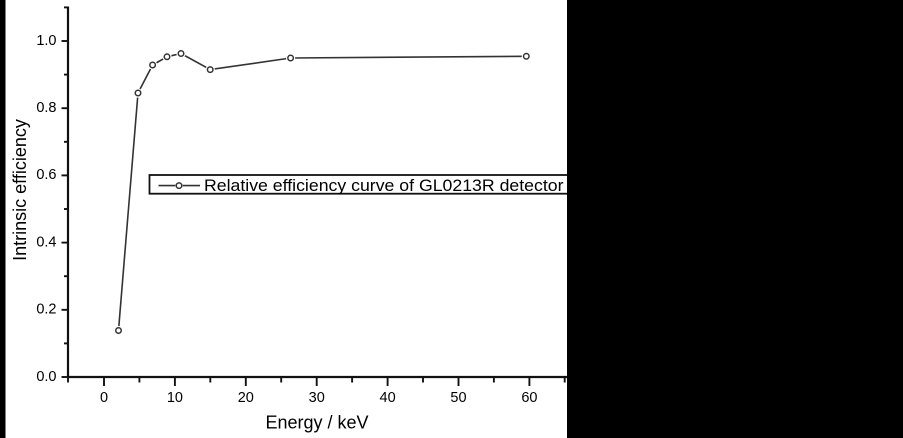 The height and width of the screenshot is (438, 903). What do you see at coordinates (388, 398) in the screenshot?
I see `svg-text: 40` at bounding box center [388, 398].